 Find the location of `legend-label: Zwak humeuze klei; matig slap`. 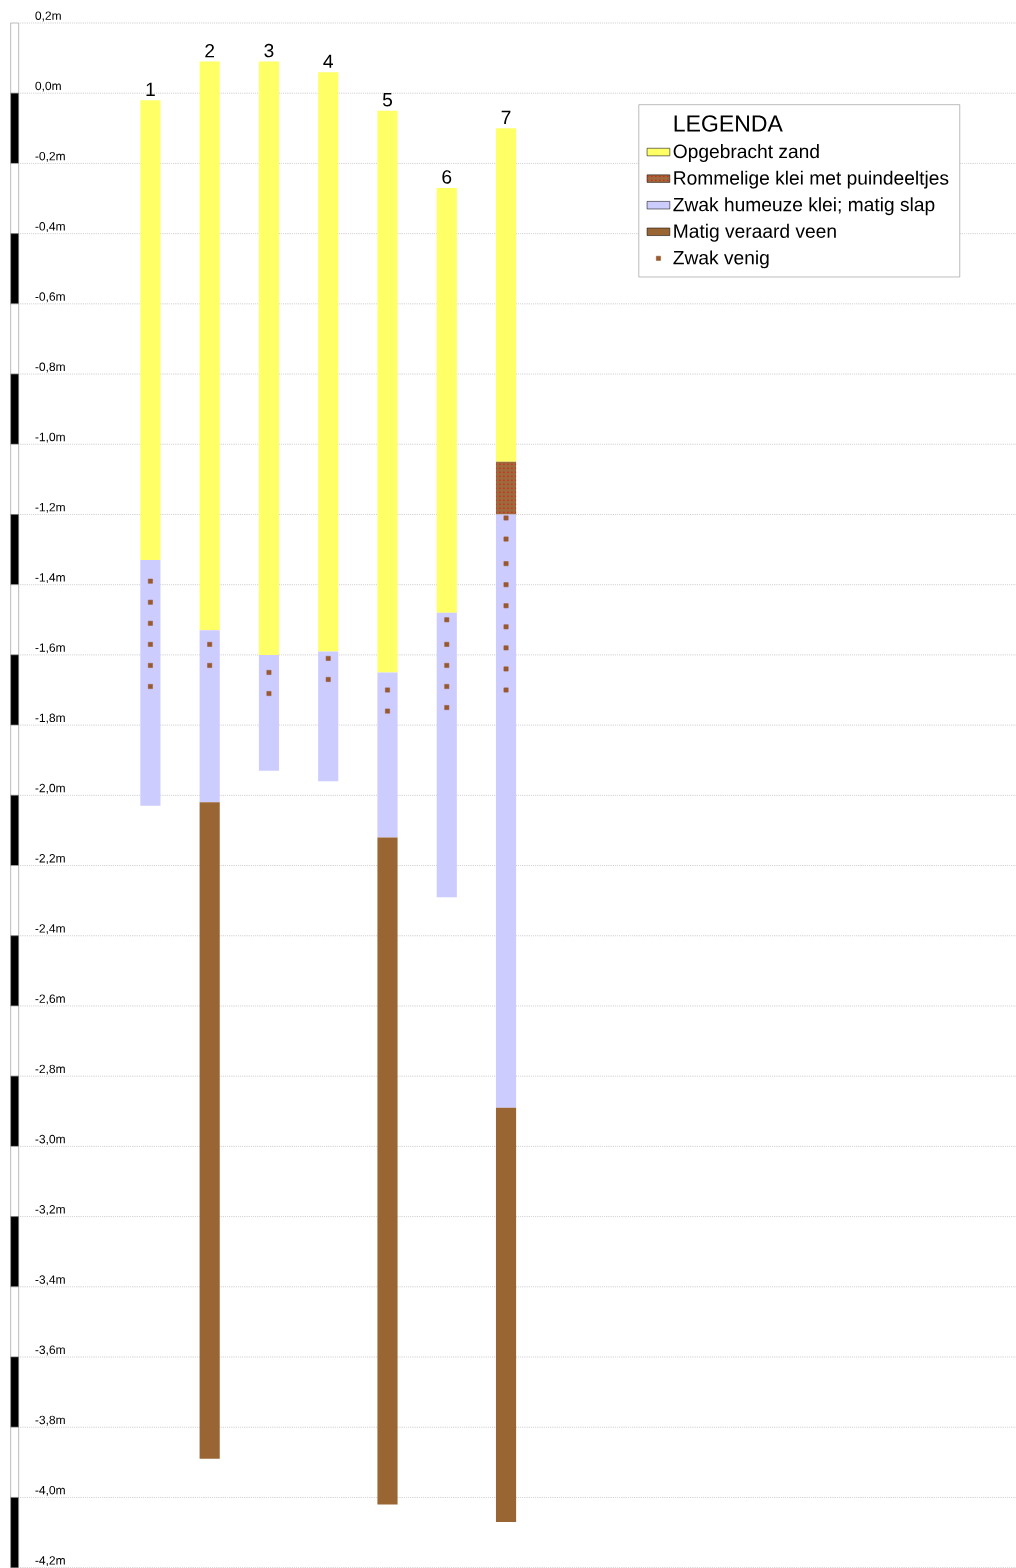

legend-label: Zwak humeuze klei; matig slap is located at coordinates (804, 206).